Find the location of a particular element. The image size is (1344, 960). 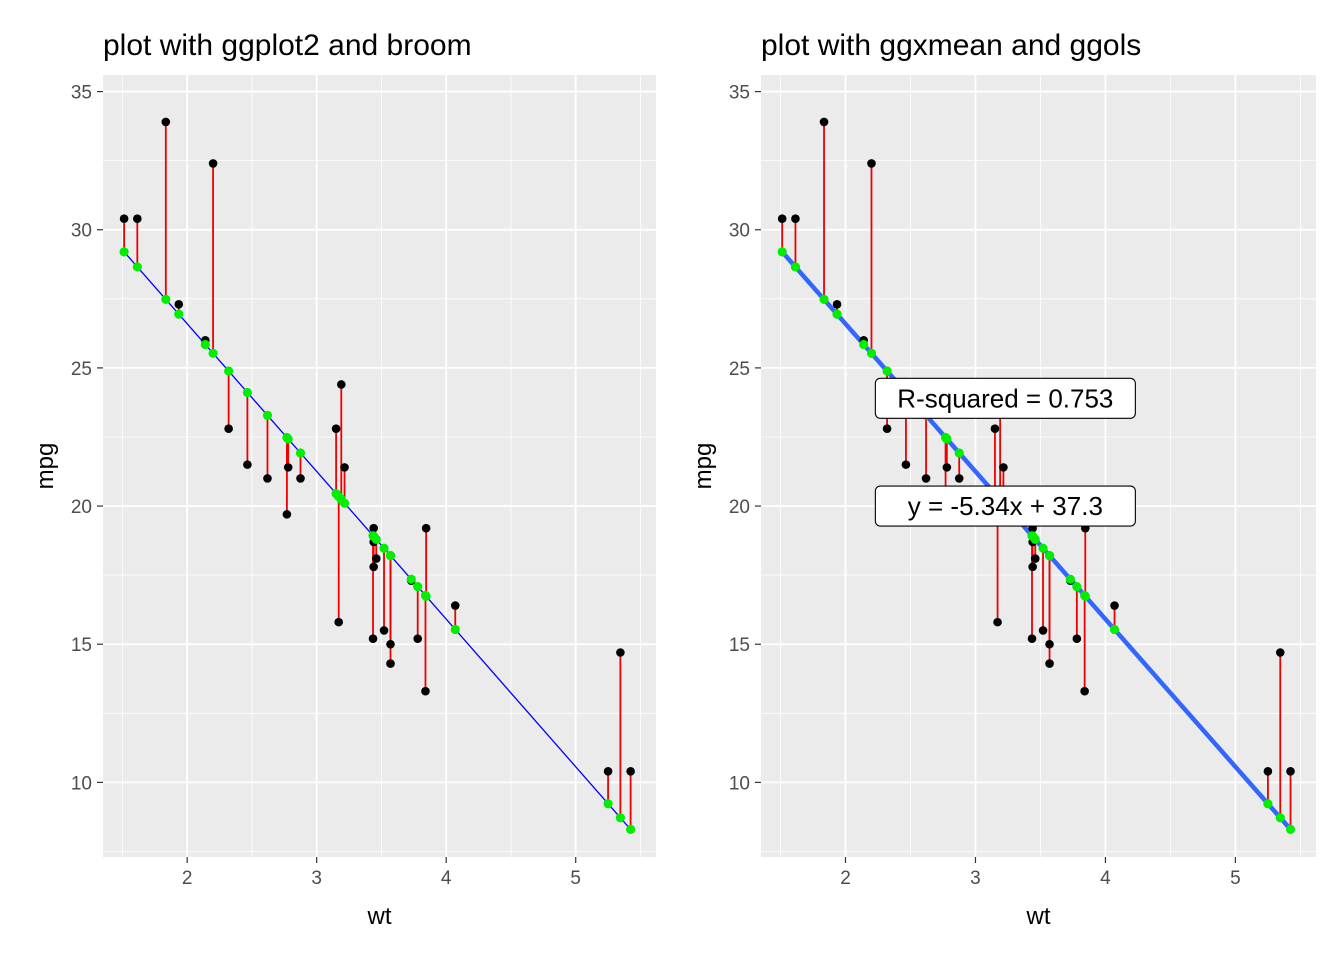

annotation-label: y = -5.34x + 37.3 is located at coordinates (1005, 506).